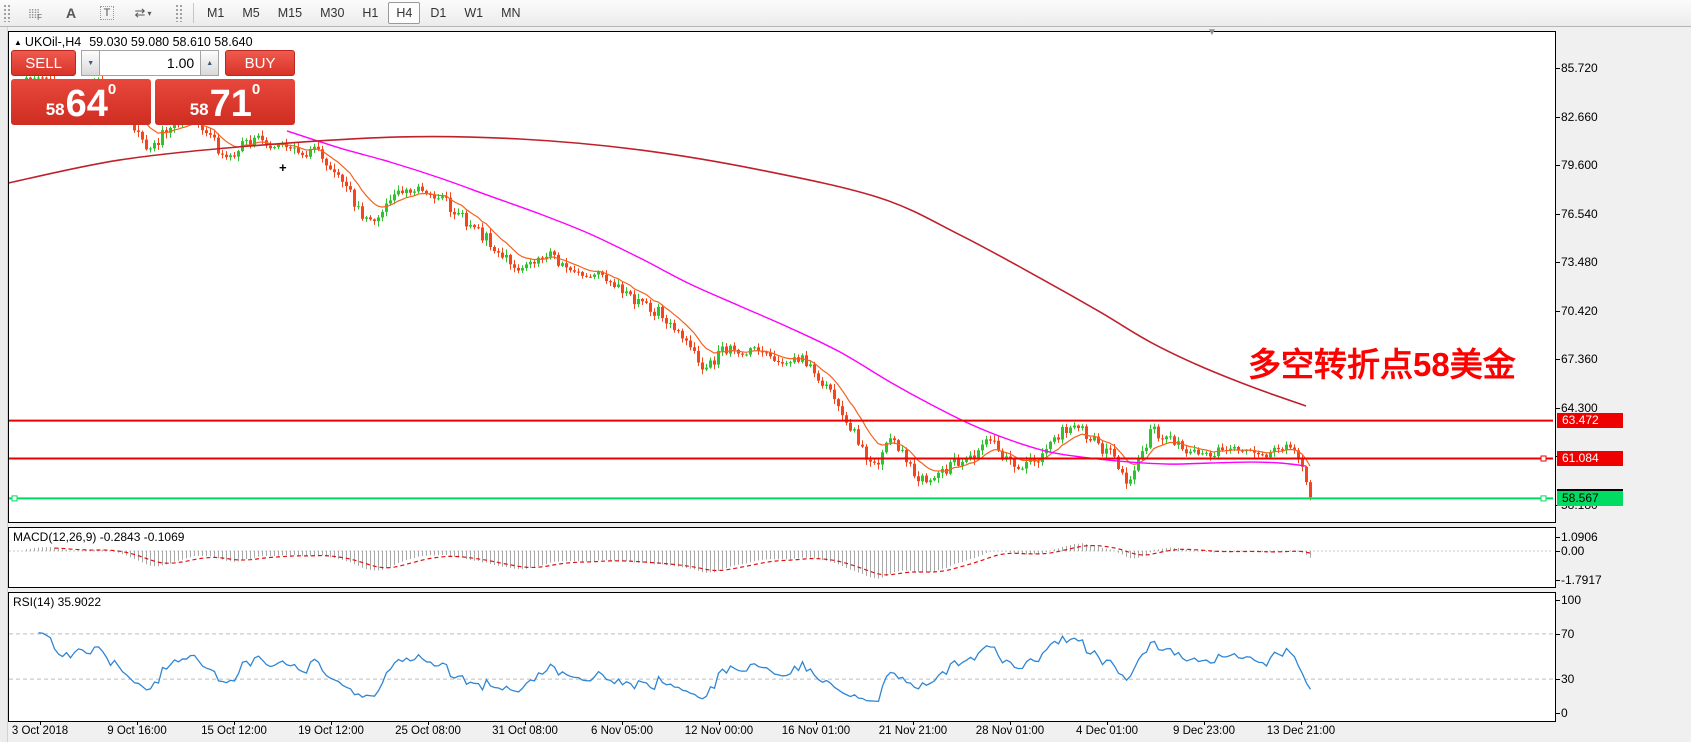  What do you see at coordinates (1568, 634) in the screenshot?
I see `rsi-tick-label: 70` at bounding box center [1568, 634].